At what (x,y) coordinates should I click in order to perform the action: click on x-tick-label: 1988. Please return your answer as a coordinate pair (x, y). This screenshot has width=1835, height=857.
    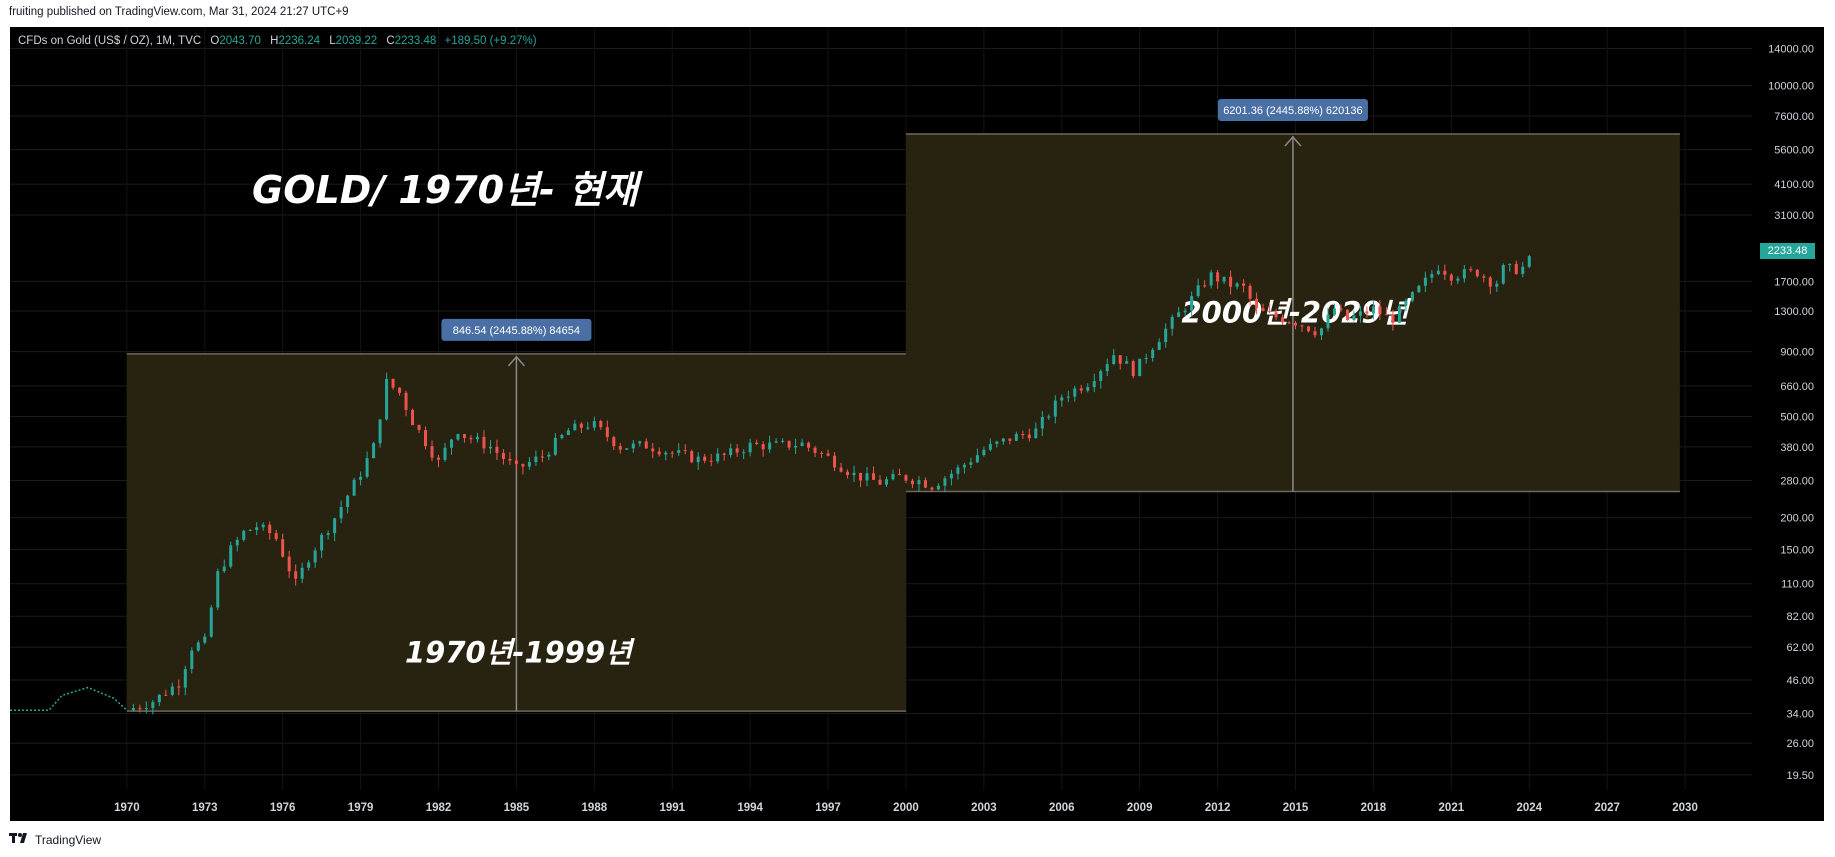
    Looking at the image, I should click on (595, 808).